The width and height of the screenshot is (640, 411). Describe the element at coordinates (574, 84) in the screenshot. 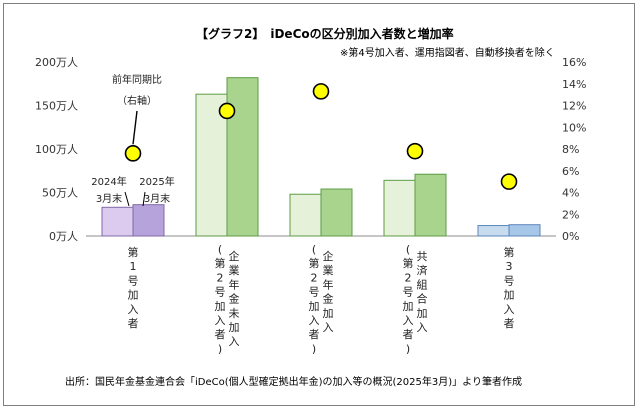

I see `y-right-tick-label: 14%` at that location.